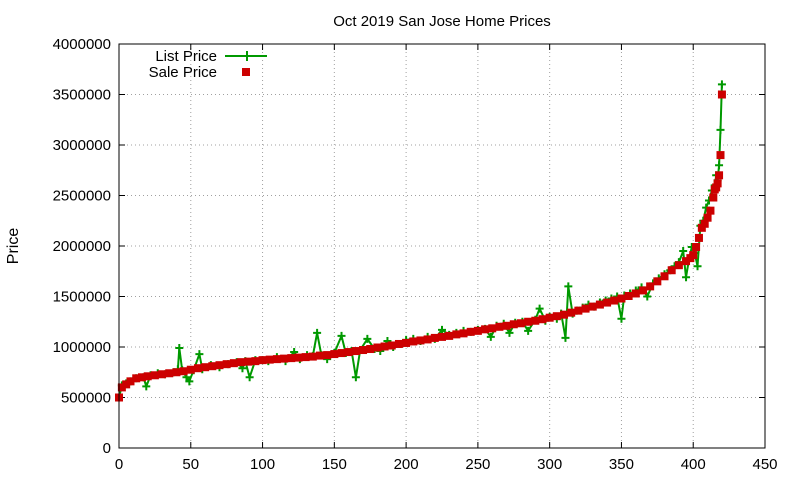 The image size is (800, 480). I want to click on y-tick-label: 4000000, so click(82, 44).